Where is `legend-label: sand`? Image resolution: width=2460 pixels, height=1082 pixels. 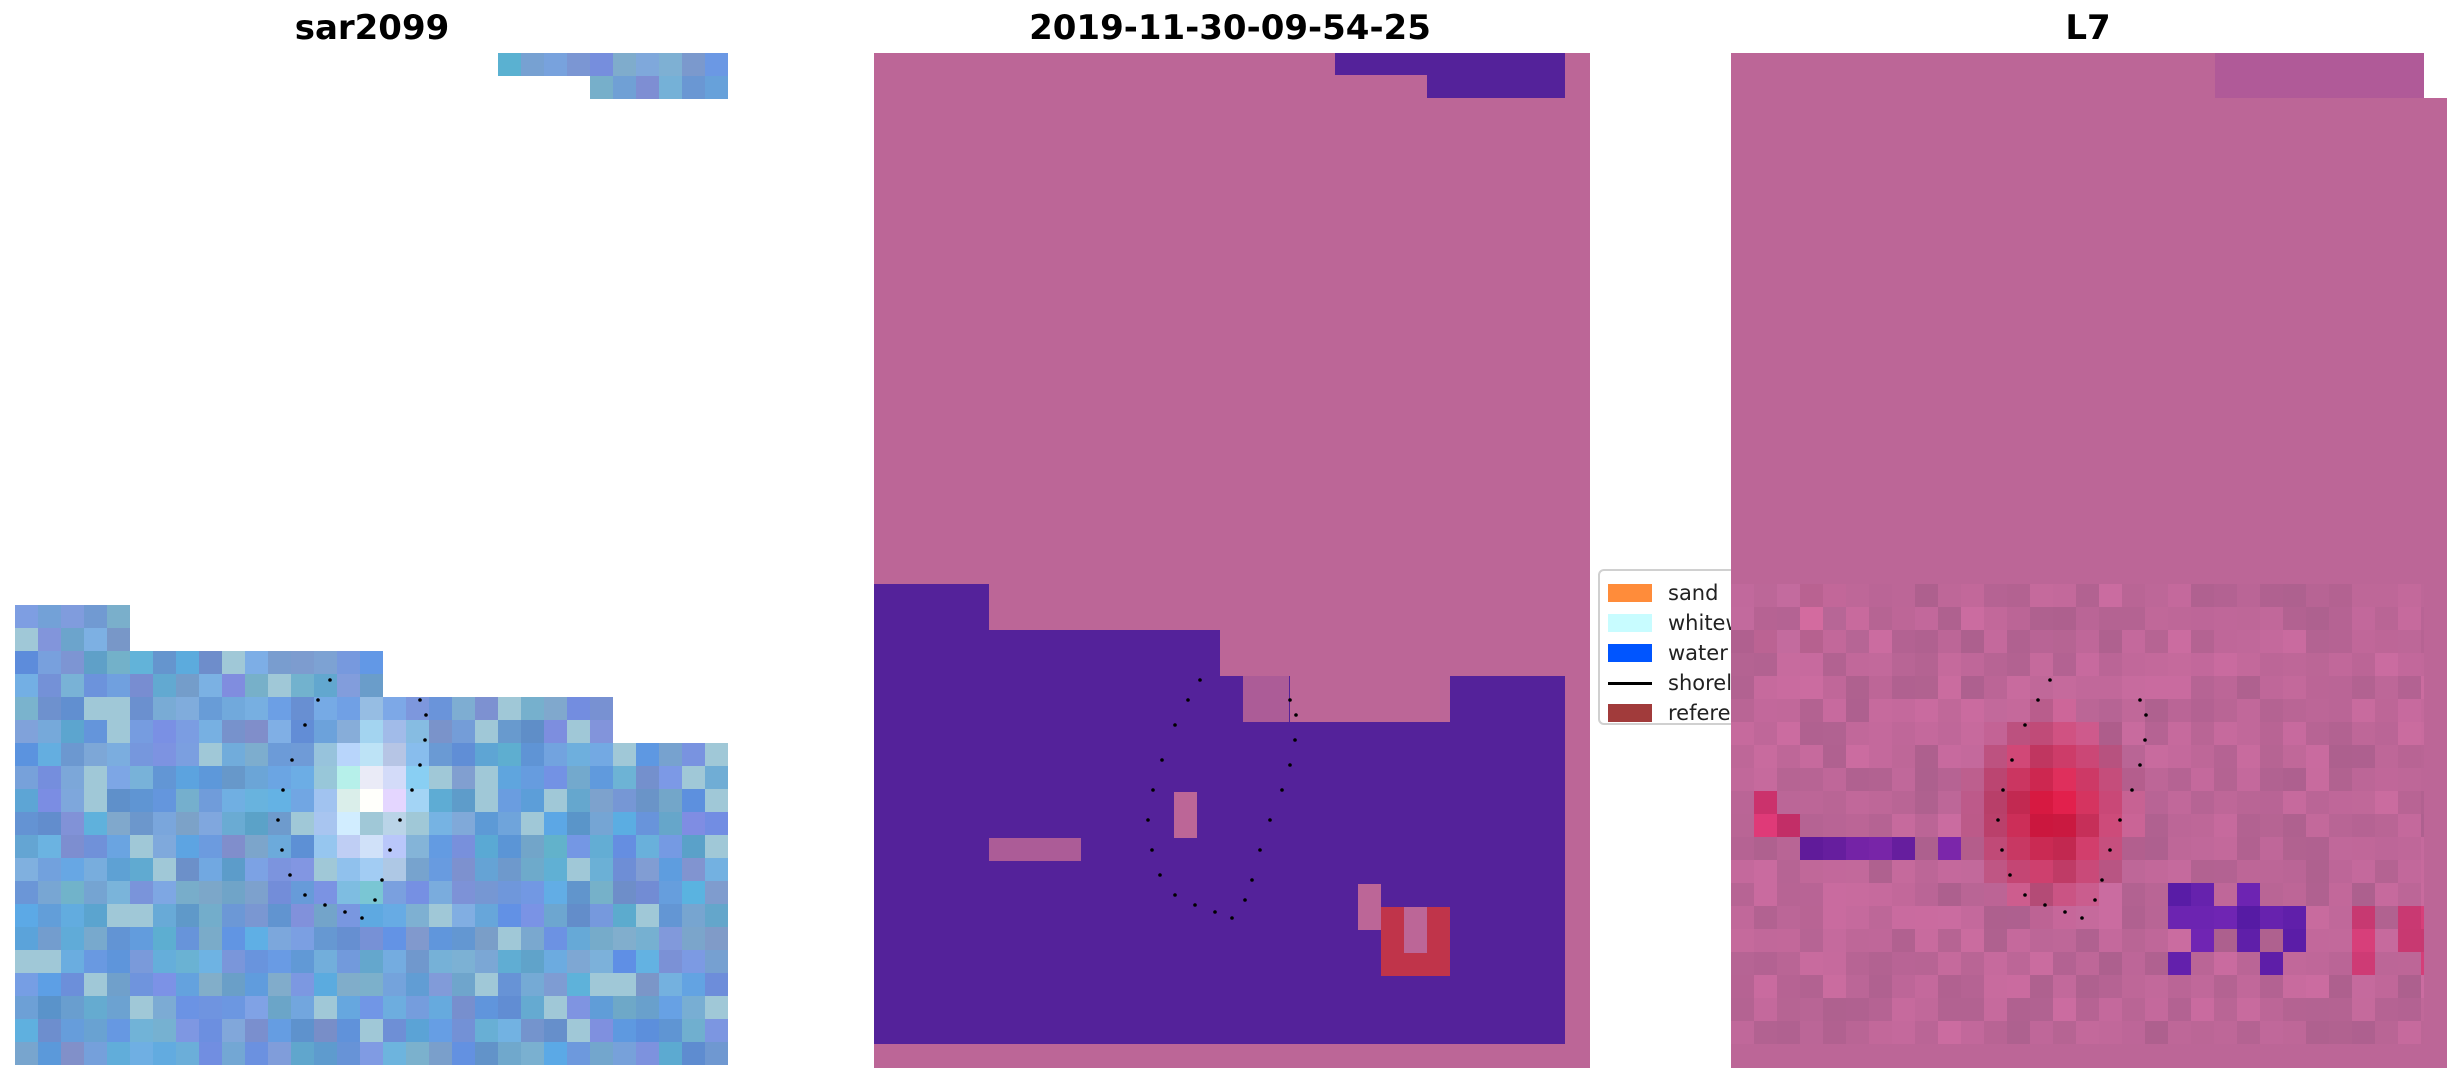
legend-label: sand is located at coordinates (1693, 593).